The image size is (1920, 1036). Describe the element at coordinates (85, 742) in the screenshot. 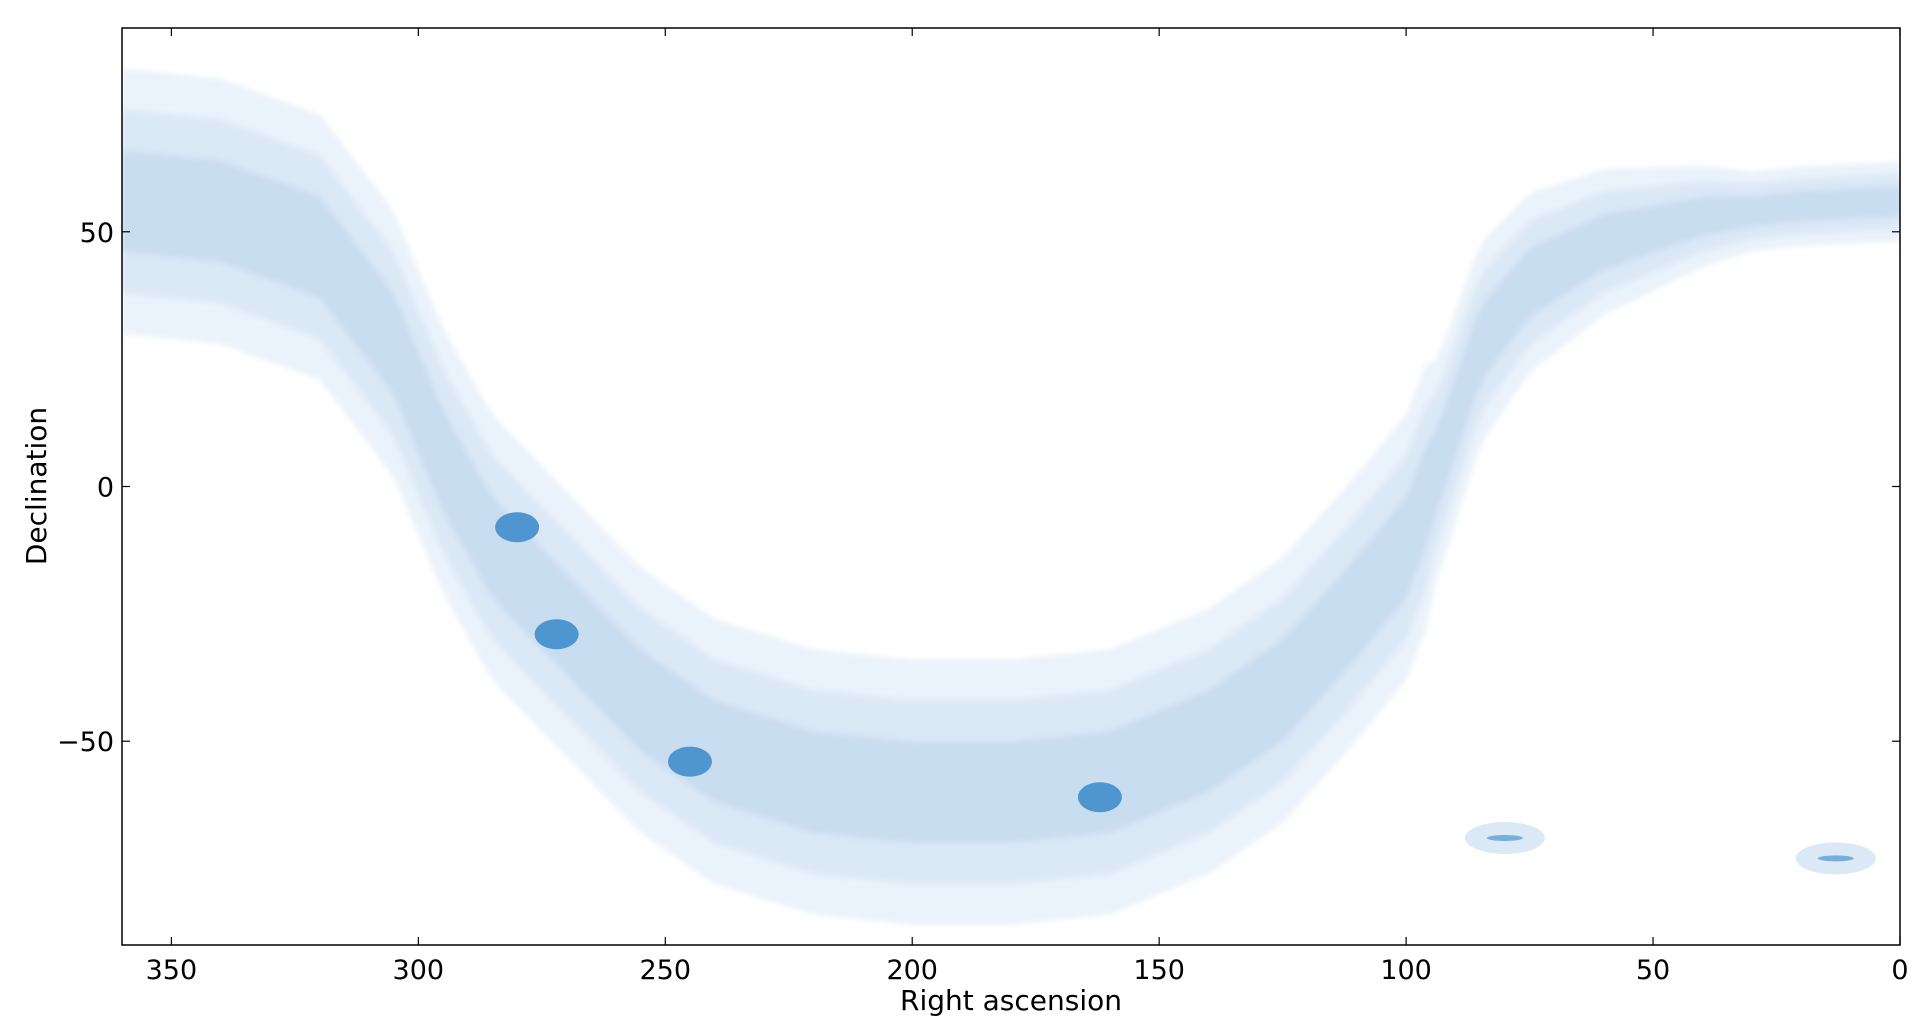

I see `y-tick-label: −50` at that location.